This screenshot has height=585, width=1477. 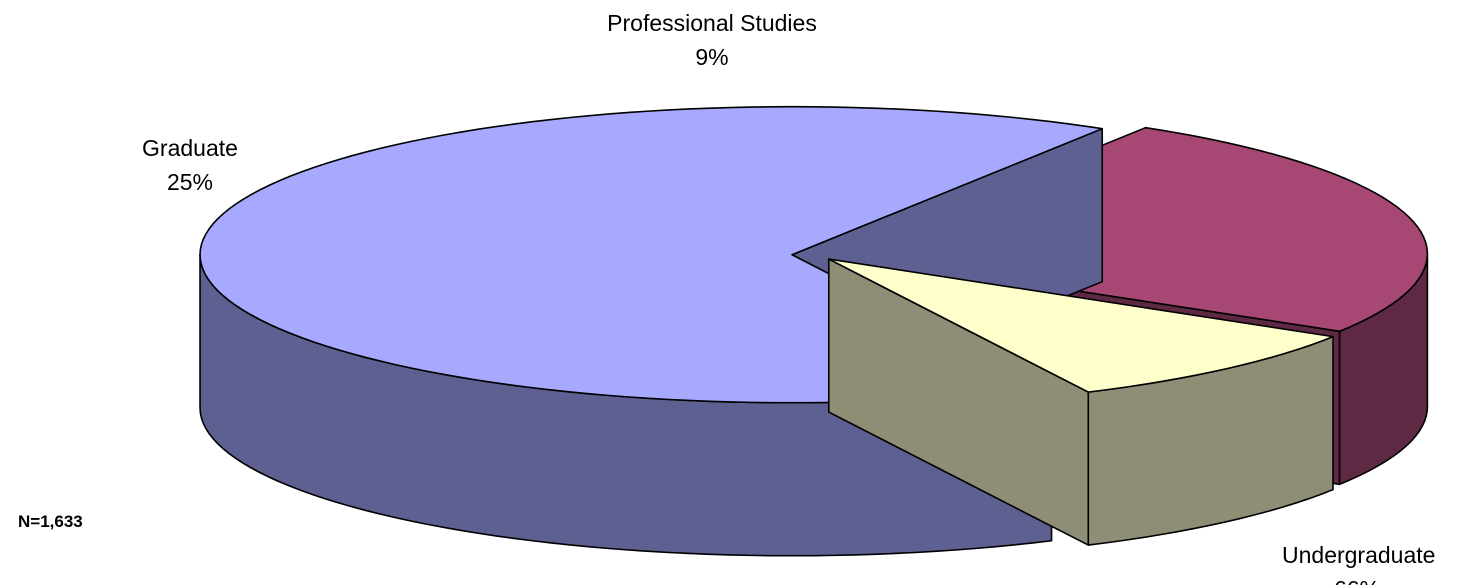 What do you see at coordinates (190, 148) in the screenshot?
I see `data-label-graduate-name: Graduate` at bounding box center [190, 148].